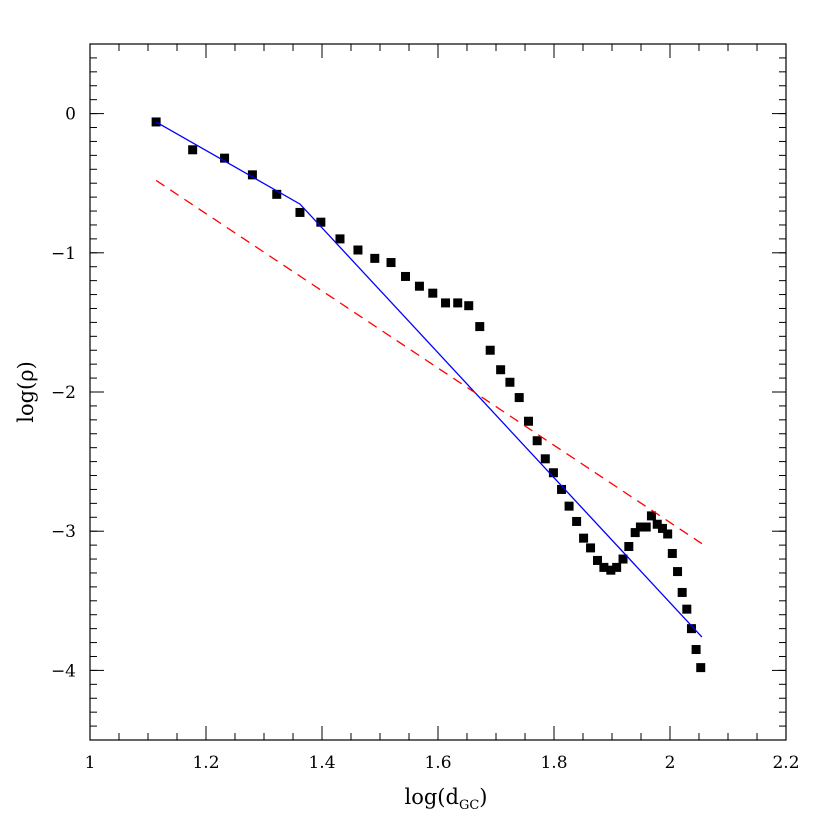 Image resolution: width=830 pixels, height=830 pixels. I want to click on y-tick-labels: 0 −1 −2 −3 −4, so click(63, 393).